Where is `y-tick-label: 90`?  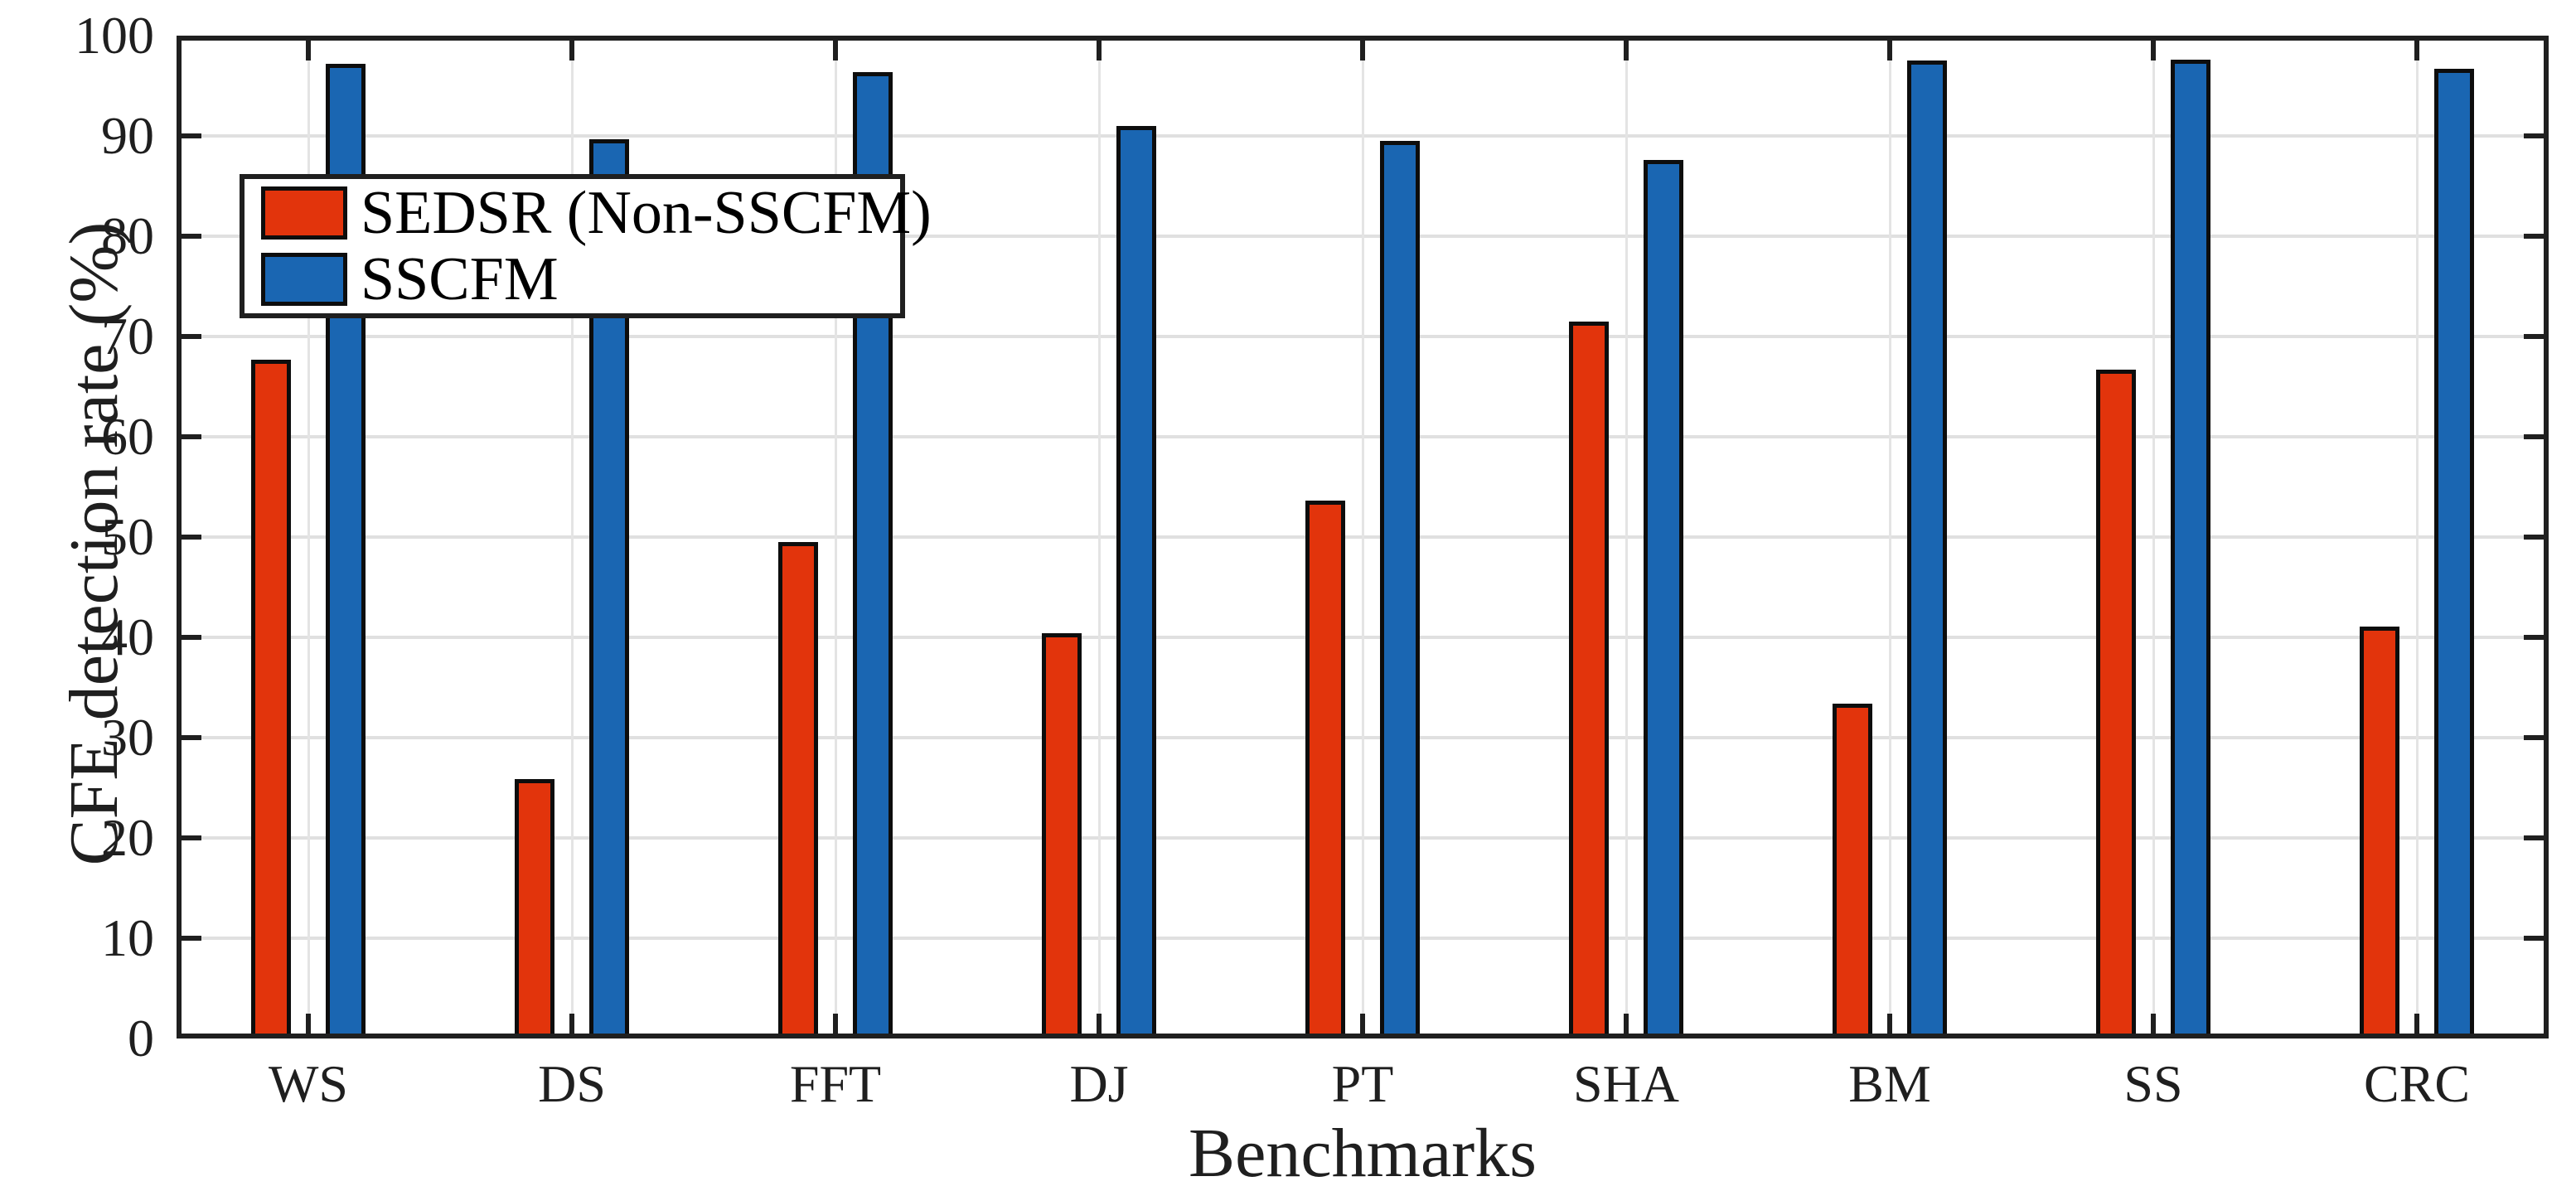
y-tick-label: 90 is located at coordinates (127, 135).